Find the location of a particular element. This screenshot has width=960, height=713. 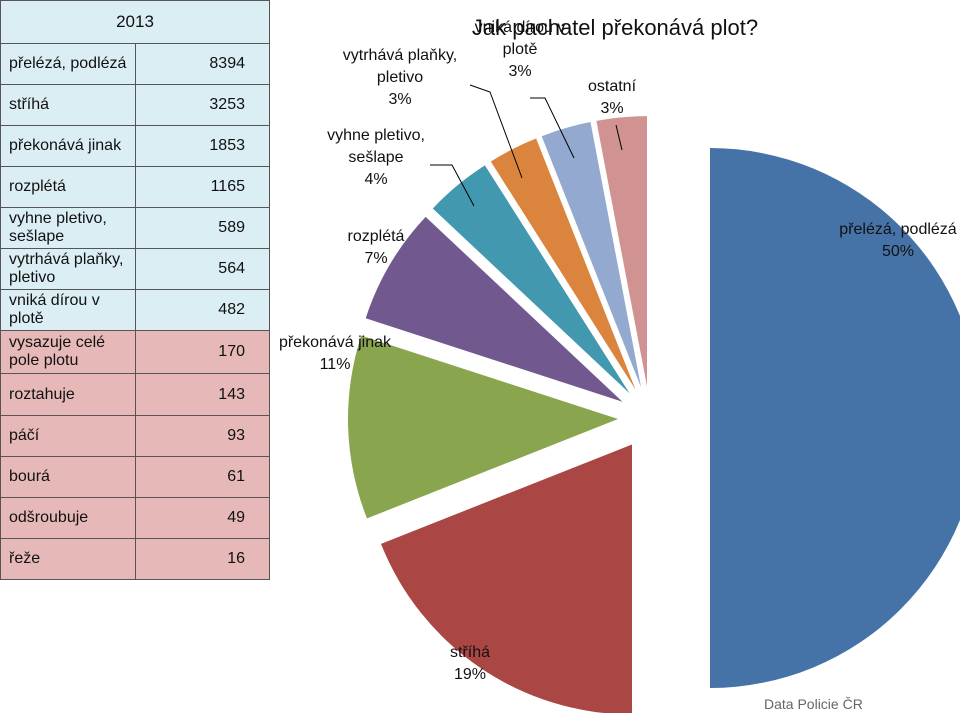

slice-label: ostatní 3% is located at coordinates (612, 97).